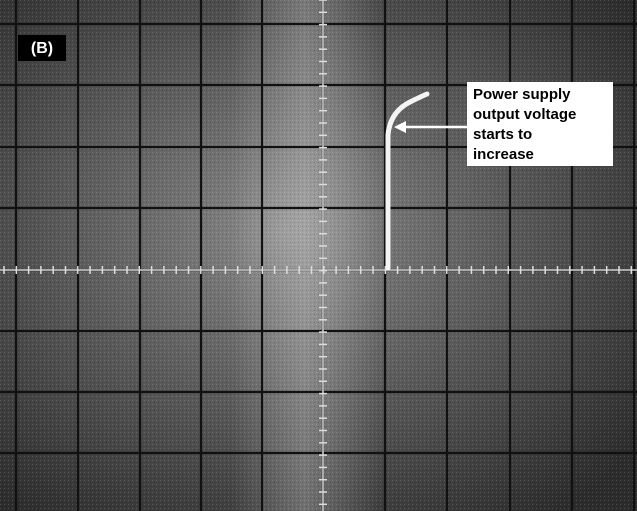 The height and width of the screenshot is (511, 637). I want to click on panel-label: (B), so click(42, 48).